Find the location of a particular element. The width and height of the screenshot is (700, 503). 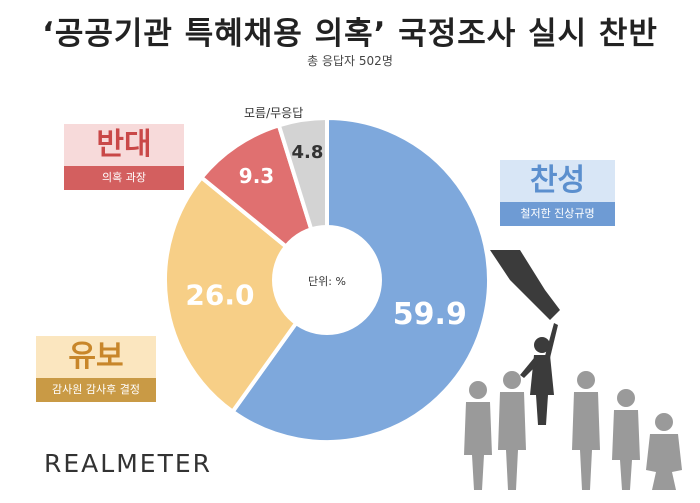

legend-oppose: 반대 의혹 과장 is located at coordinates (124, 157).